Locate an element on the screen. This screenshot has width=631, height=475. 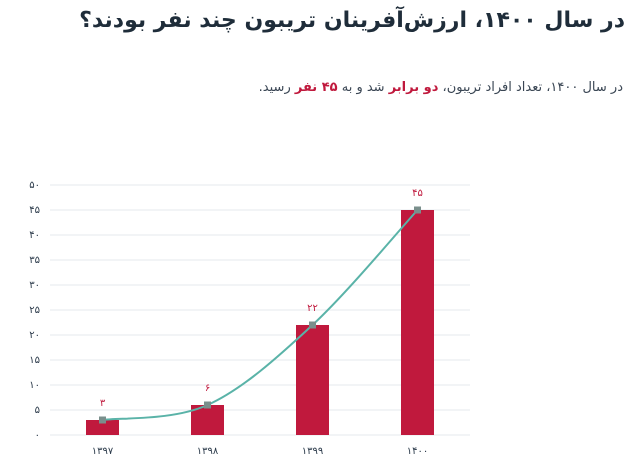
y-tick-label: ۲۰ is located at coordinates (34, 335).